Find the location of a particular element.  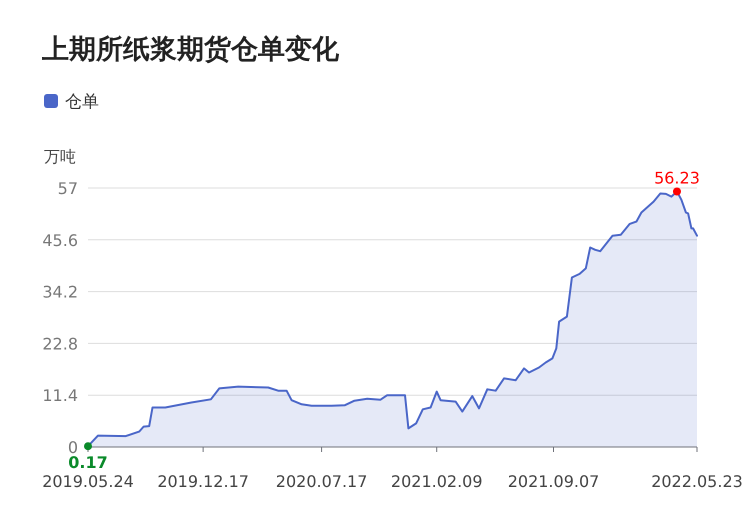

x-tick-label: 2019.12.17 is located at coordinates (203, 481).